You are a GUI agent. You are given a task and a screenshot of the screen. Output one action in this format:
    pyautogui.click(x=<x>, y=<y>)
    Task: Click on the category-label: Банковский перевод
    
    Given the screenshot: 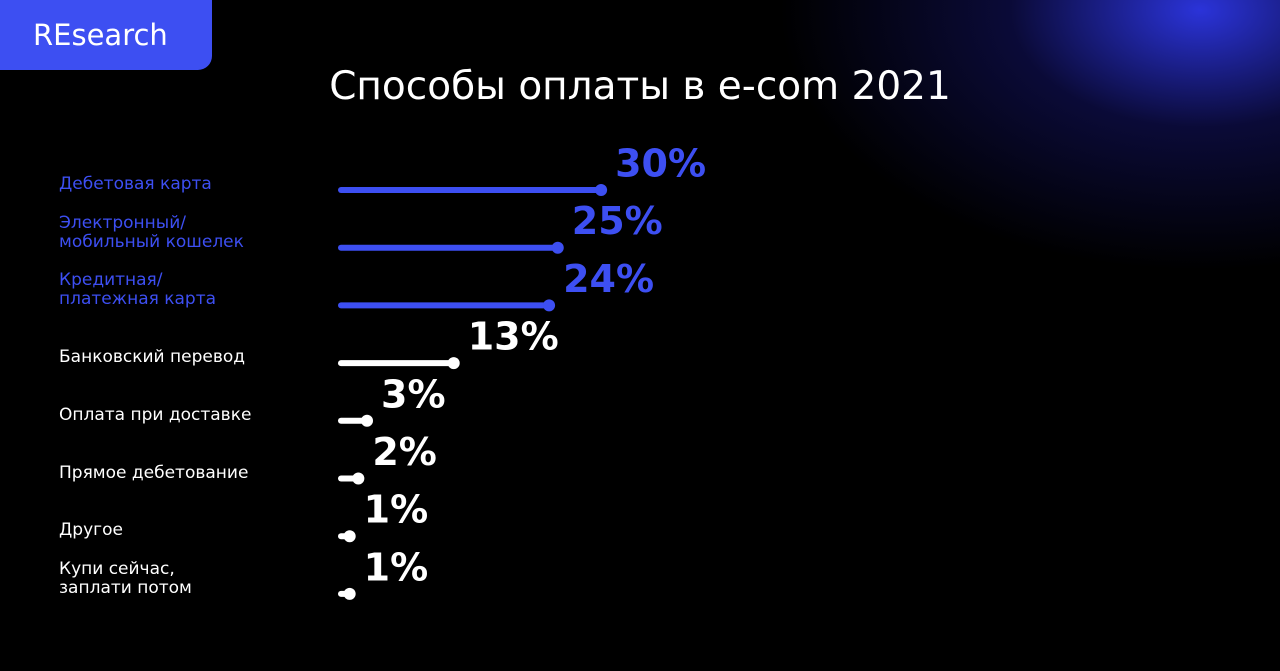 What is the action you would take?
    pyautogui.click(x=152, y=357)
    